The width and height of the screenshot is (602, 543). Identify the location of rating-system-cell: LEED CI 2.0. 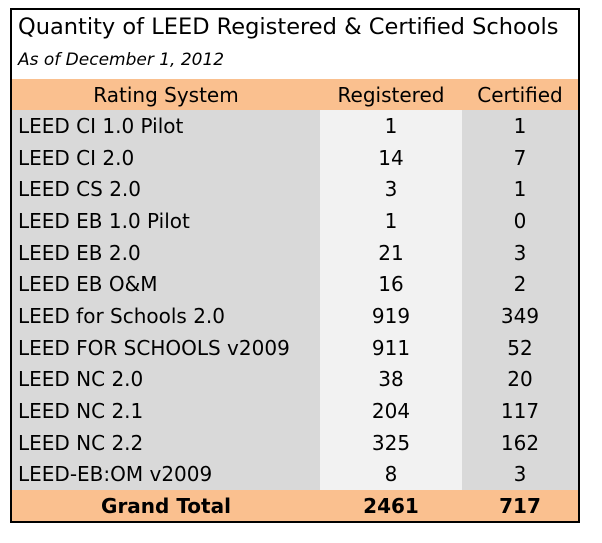
(166, 157).